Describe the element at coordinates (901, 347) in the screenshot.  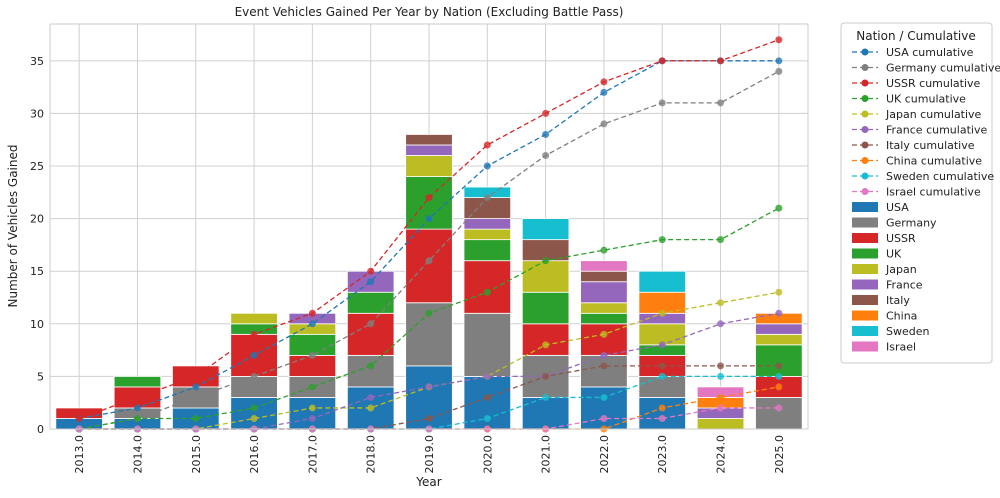
I see `legend-label: Israel` at that location.